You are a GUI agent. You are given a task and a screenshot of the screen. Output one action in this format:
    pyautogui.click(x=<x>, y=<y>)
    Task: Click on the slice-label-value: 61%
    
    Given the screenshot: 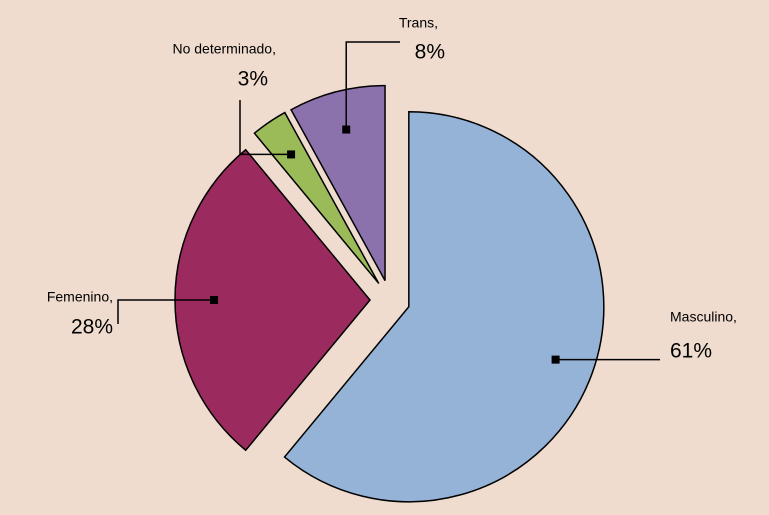 What is the action you would take?
    pyautogui.click(x=691, y=351)
    